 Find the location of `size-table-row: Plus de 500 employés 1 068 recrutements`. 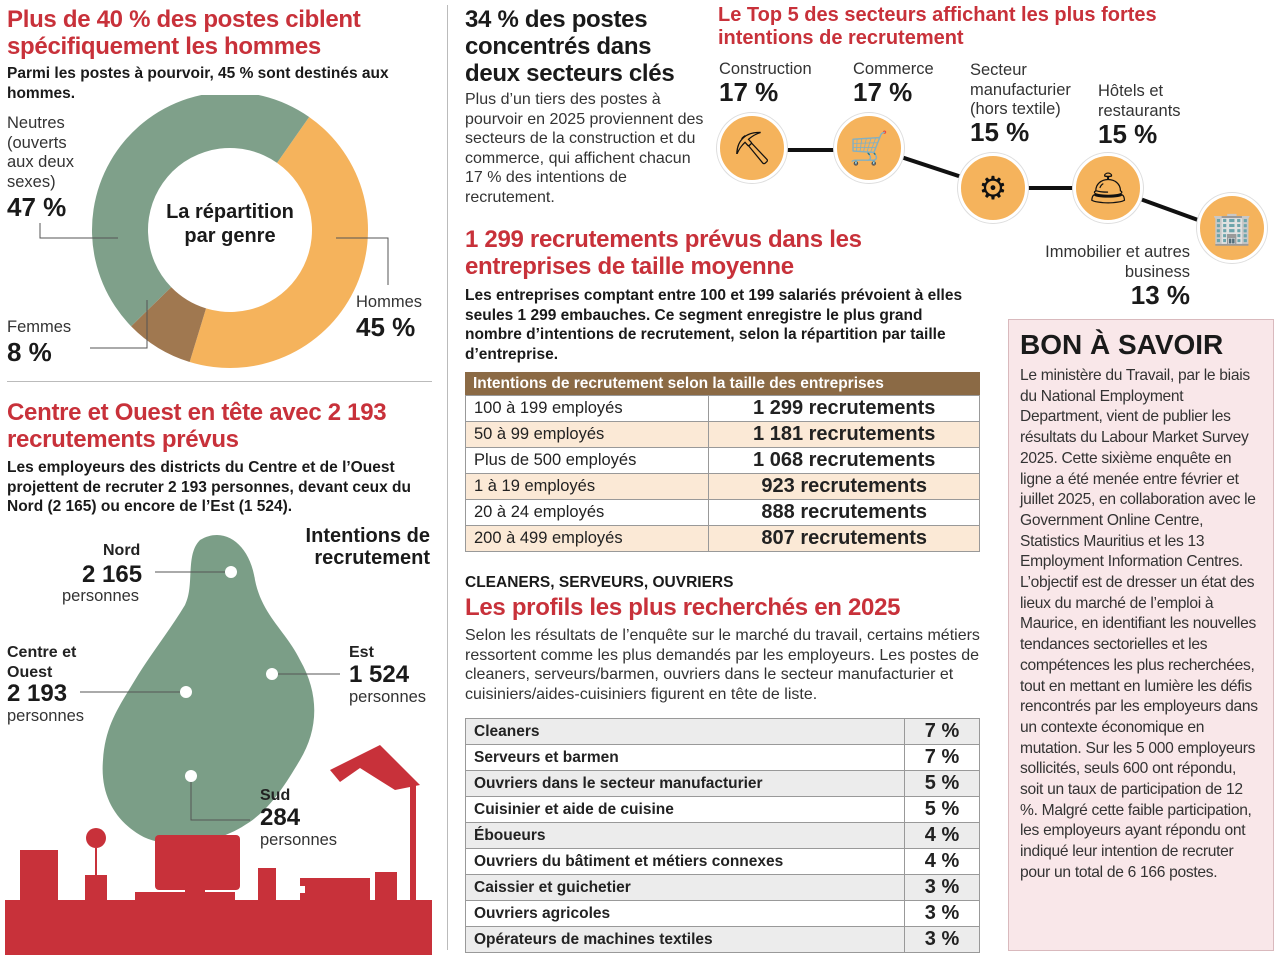

size-table-row: Plus de 500 employés 1 068 recrutements is located at coordinates (722, 460).